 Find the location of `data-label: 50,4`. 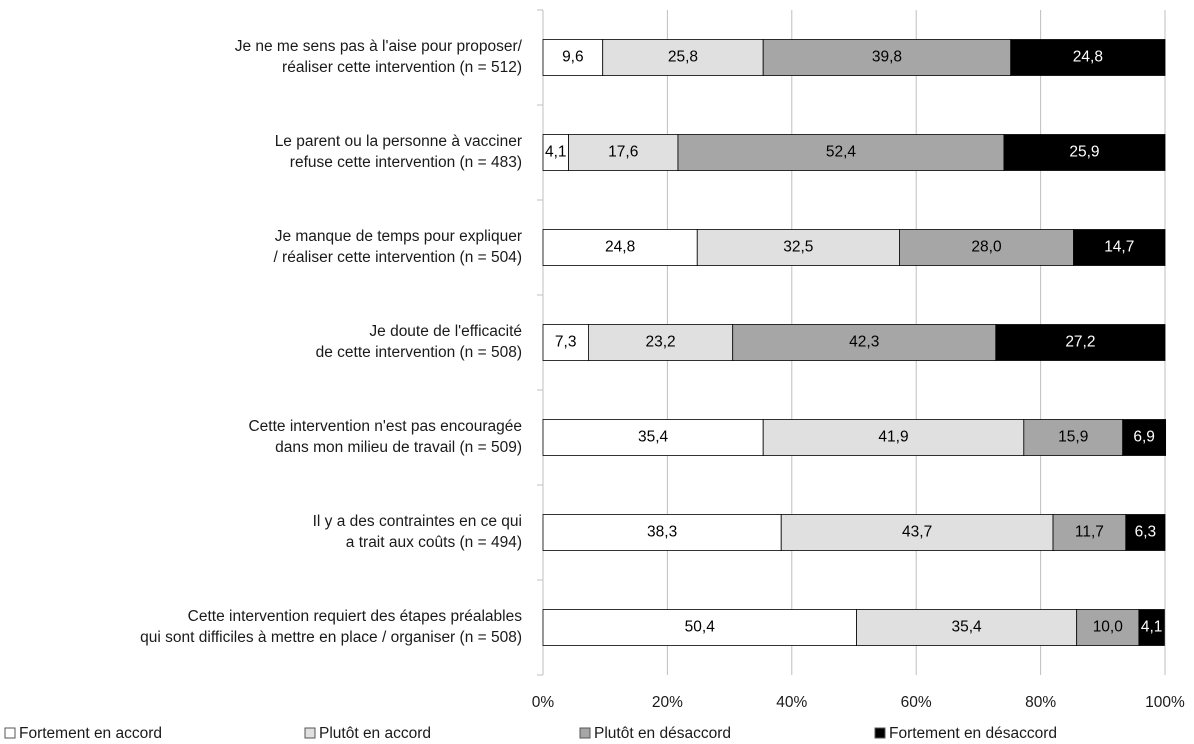

data-label: 50,4 is located at coordinates (700, 627).